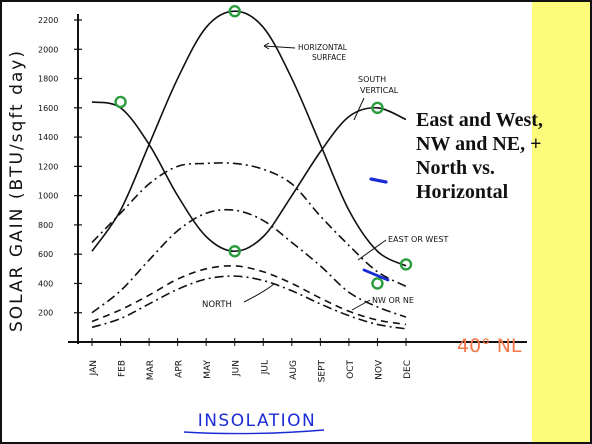 Image resolution: width=592 pixels, height=444 pixels. What do you see at coordinates (254, 432) in the screenshot?
I see `title-underline` at bounding box center [254, 432].